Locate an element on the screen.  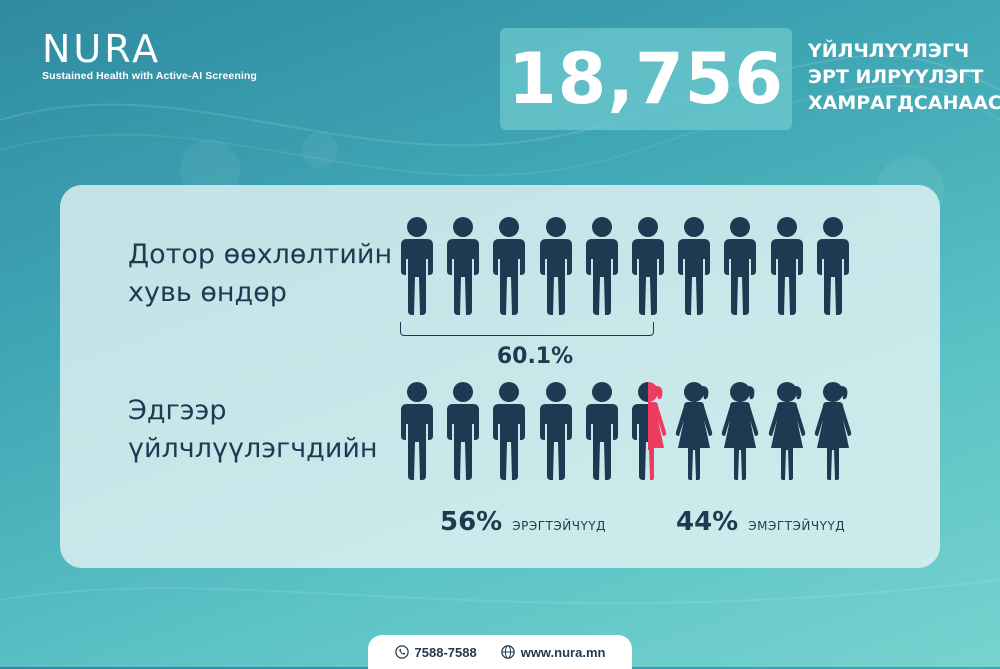
phone-icon is located at coordinates (401, 652).